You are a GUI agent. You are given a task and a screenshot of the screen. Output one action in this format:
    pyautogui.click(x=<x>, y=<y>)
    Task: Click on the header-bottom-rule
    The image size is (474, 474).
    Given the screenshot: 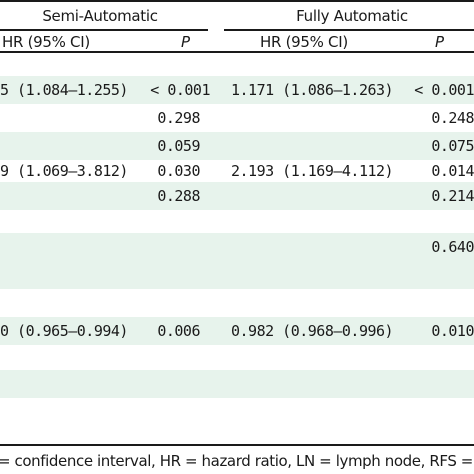 What is the action you would take?
    pyautogui.click(x=237, y=52)
    